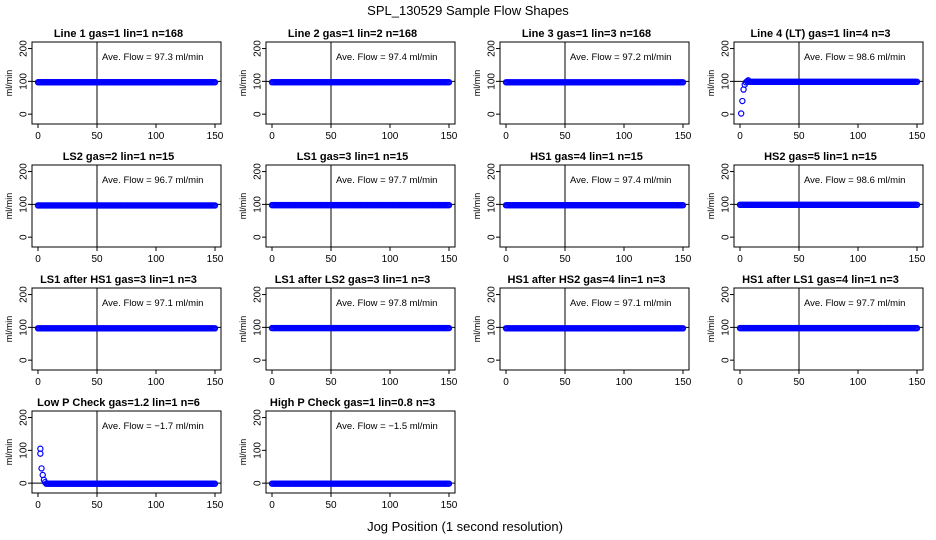 The image size is (936, 540). I want to click on panel-title: HS2 gas=5 lin=1 n=15, so click(820, 157).